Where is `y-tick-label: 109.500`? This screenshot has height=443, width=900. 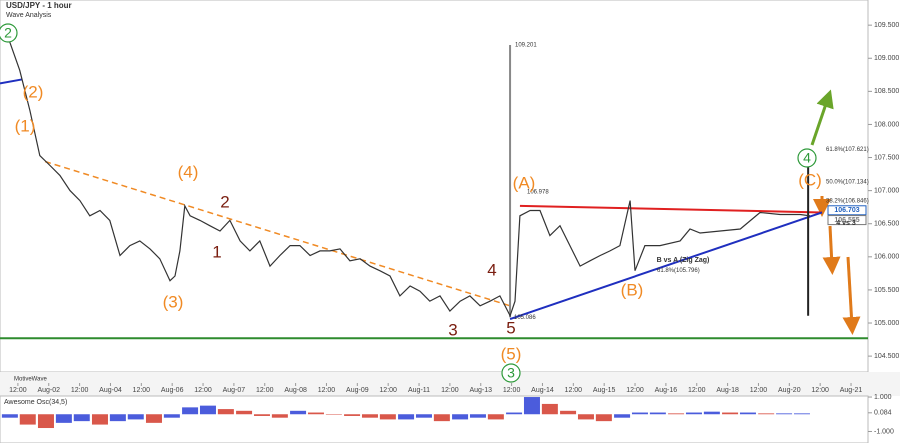
y-tick-label: 109.500 is located at coordinates (886, 25).